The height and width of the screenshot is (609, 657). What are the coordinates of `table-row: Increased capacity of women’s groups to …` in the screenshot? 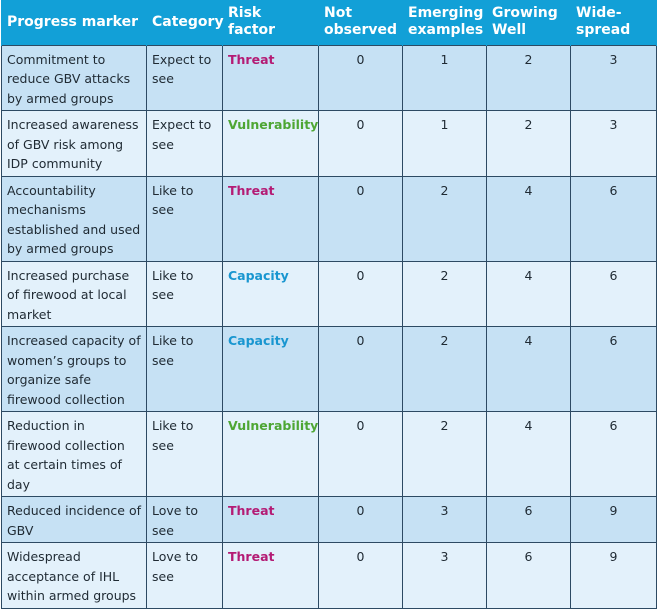 It's located at (329, 369).